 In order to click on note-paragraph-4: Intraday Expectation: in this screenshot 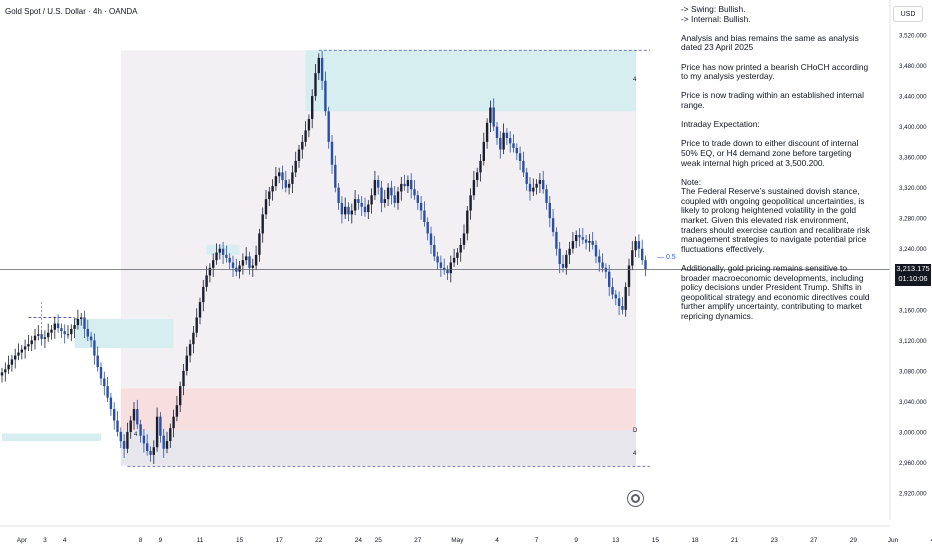, I will do `click(720, 124)`.